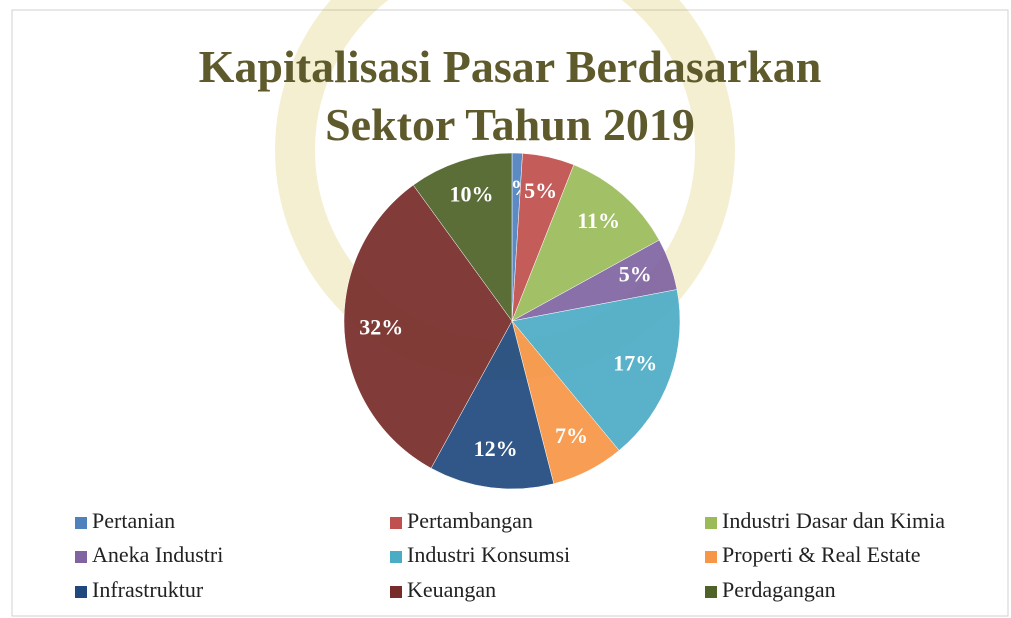  Describe the element at coordinates (133, 520) in the screenshot. I see `legend-label: Pertanian` at that location.